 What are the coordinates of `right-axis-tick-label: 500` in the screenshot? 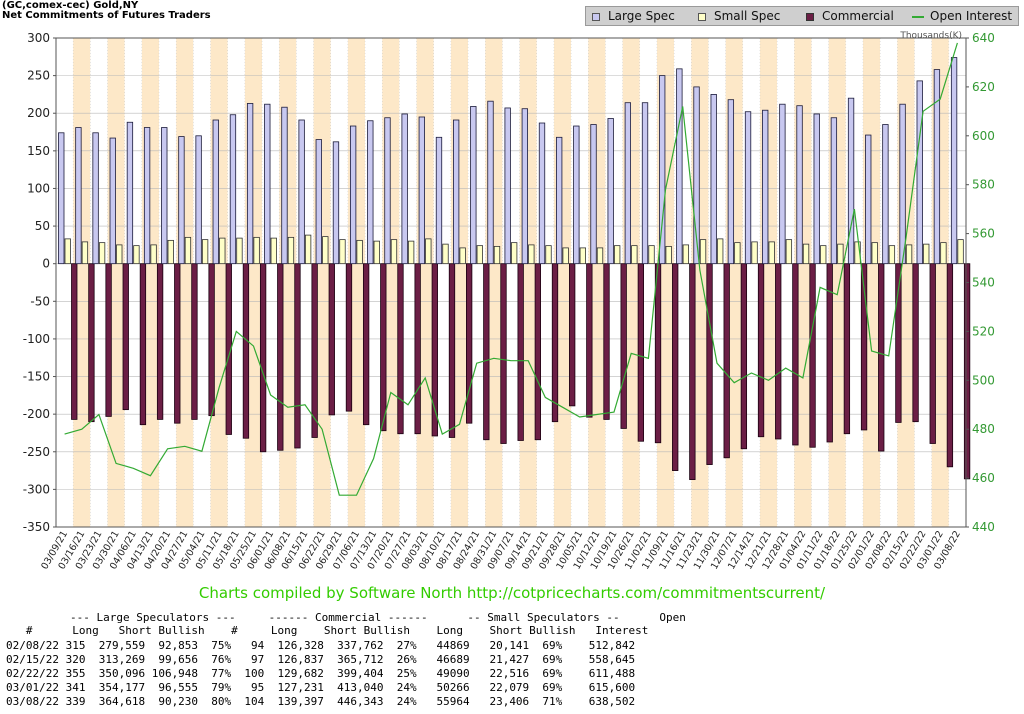 It's located at (983, 380).